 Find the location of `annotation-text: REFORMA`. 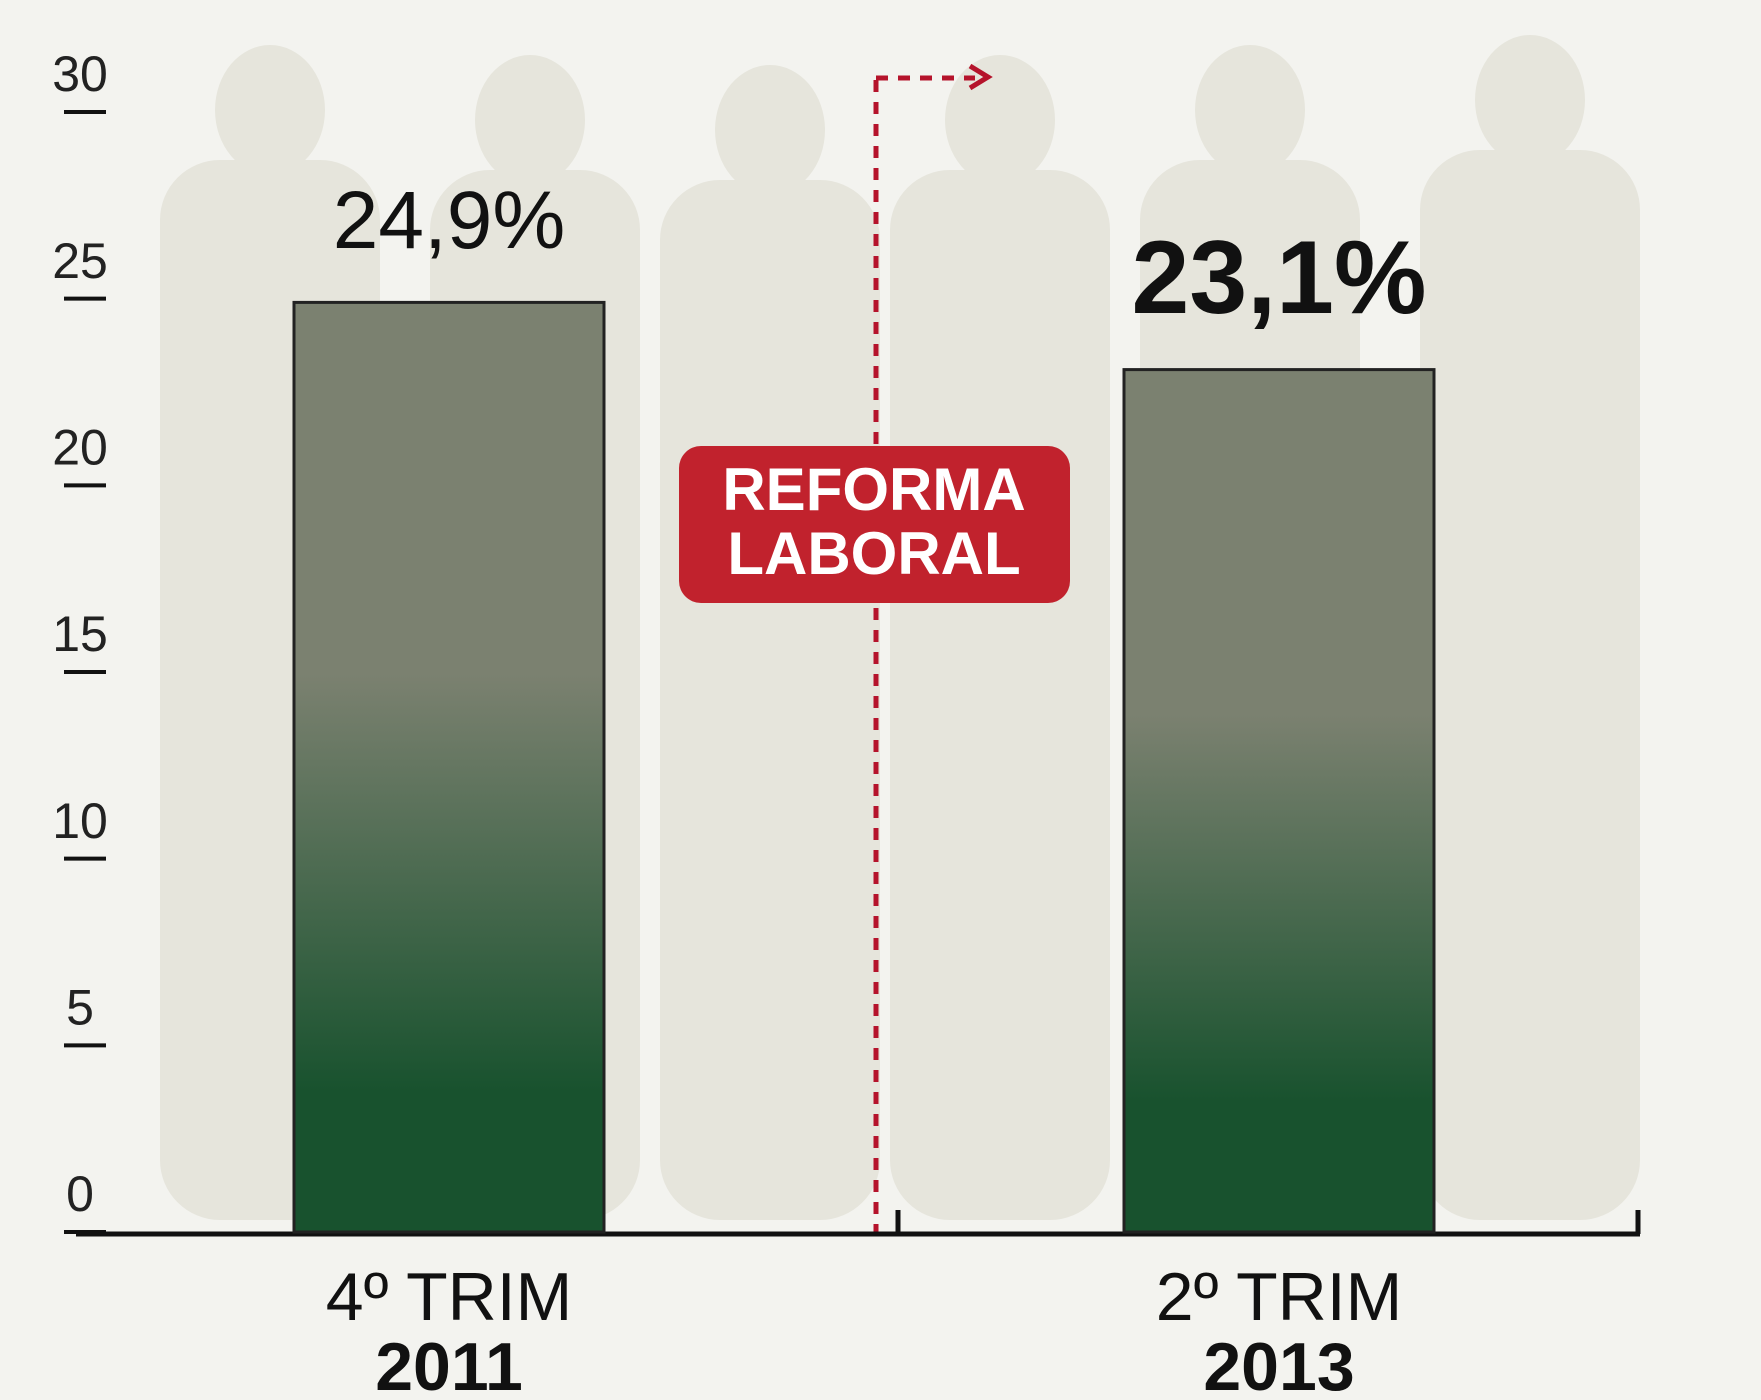

annotation-text: REFORMA is located at coordinates (873, 489).